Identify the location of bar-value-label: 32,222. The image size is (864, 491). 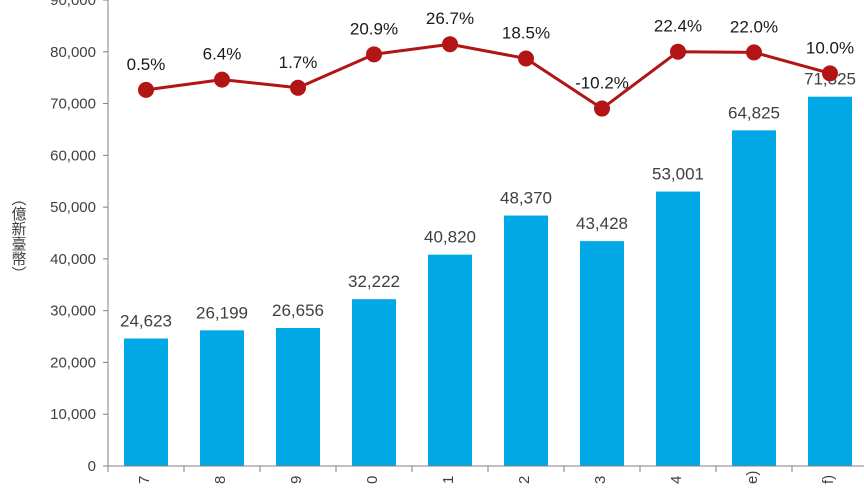
(374, 281).